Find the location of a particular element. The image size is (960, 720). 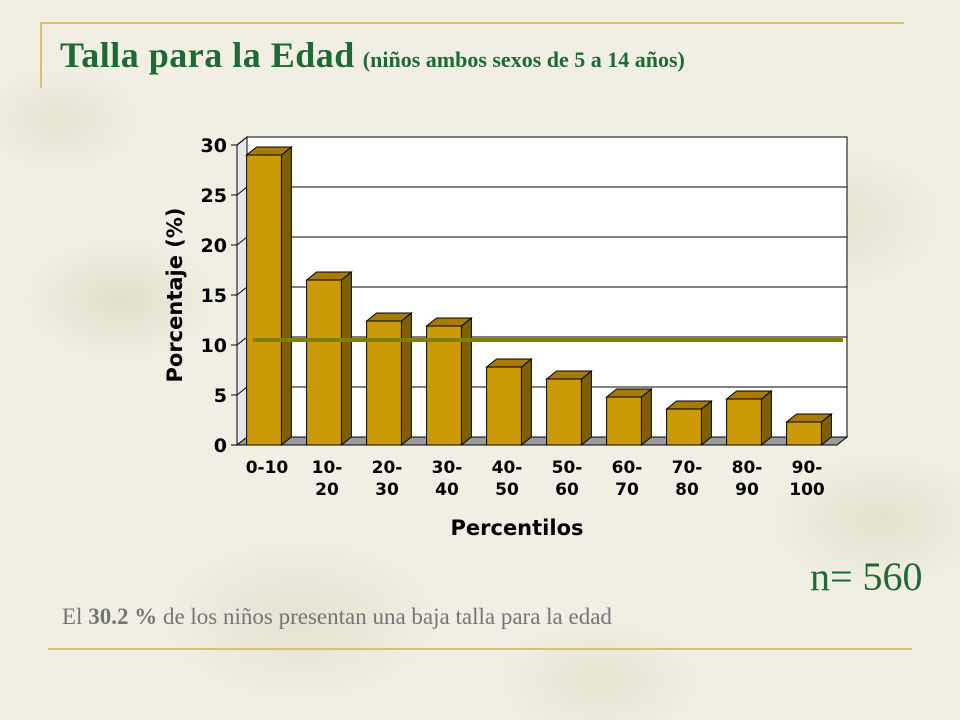

x-tick-label: 30 is located at coordinates (387, 490).